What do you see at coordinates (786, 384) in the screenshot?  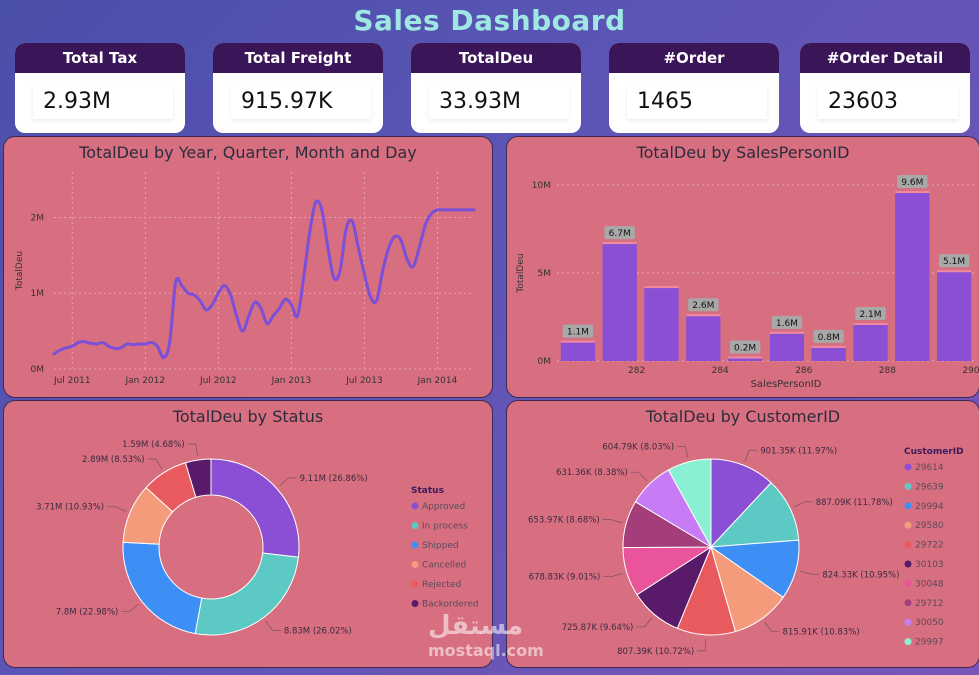 I see `x-axis-label: SalesPersonID` at bounding box center [786, 384].